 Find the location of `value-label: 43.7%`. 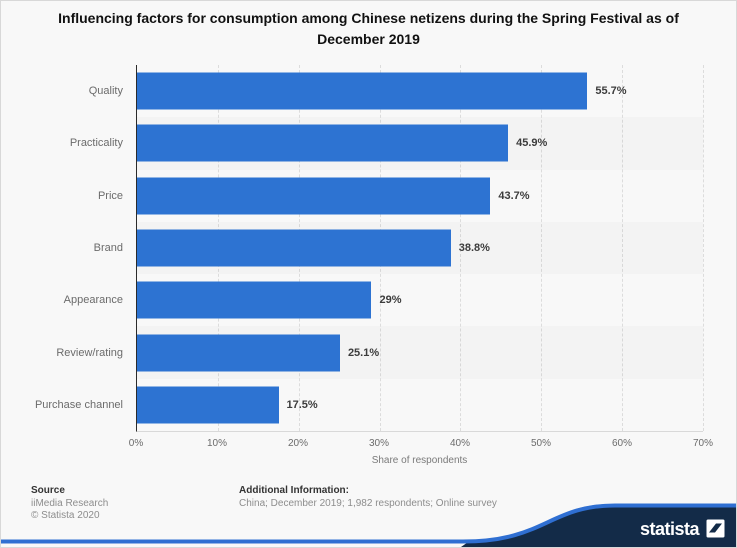

value-label: 43.7% is located at coordinates (514, 195).